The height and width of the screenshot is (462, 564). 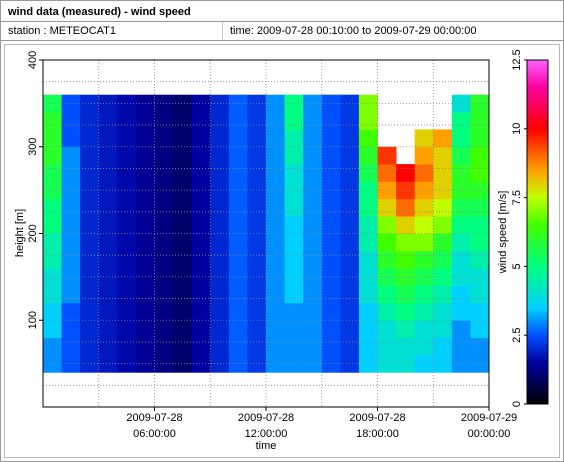 I want to click on colorbar-label: wind speed [m/s], so click(x=503, y=233).